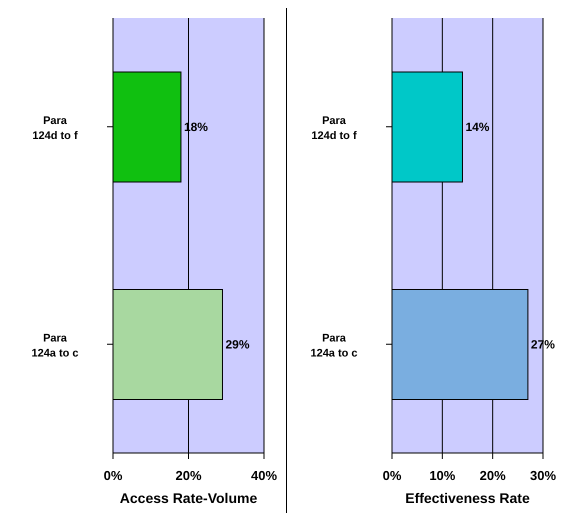  Describe the element at coordinates (477, 127) in the screenshot. I see `data-label: 14%` at that location.